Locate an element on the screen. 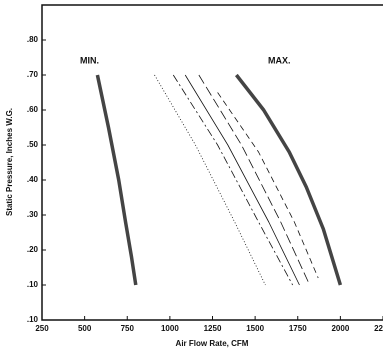 This screenshot has width=383, height=353. x-tick-label: 1000 is located at coordinates (170, 328).